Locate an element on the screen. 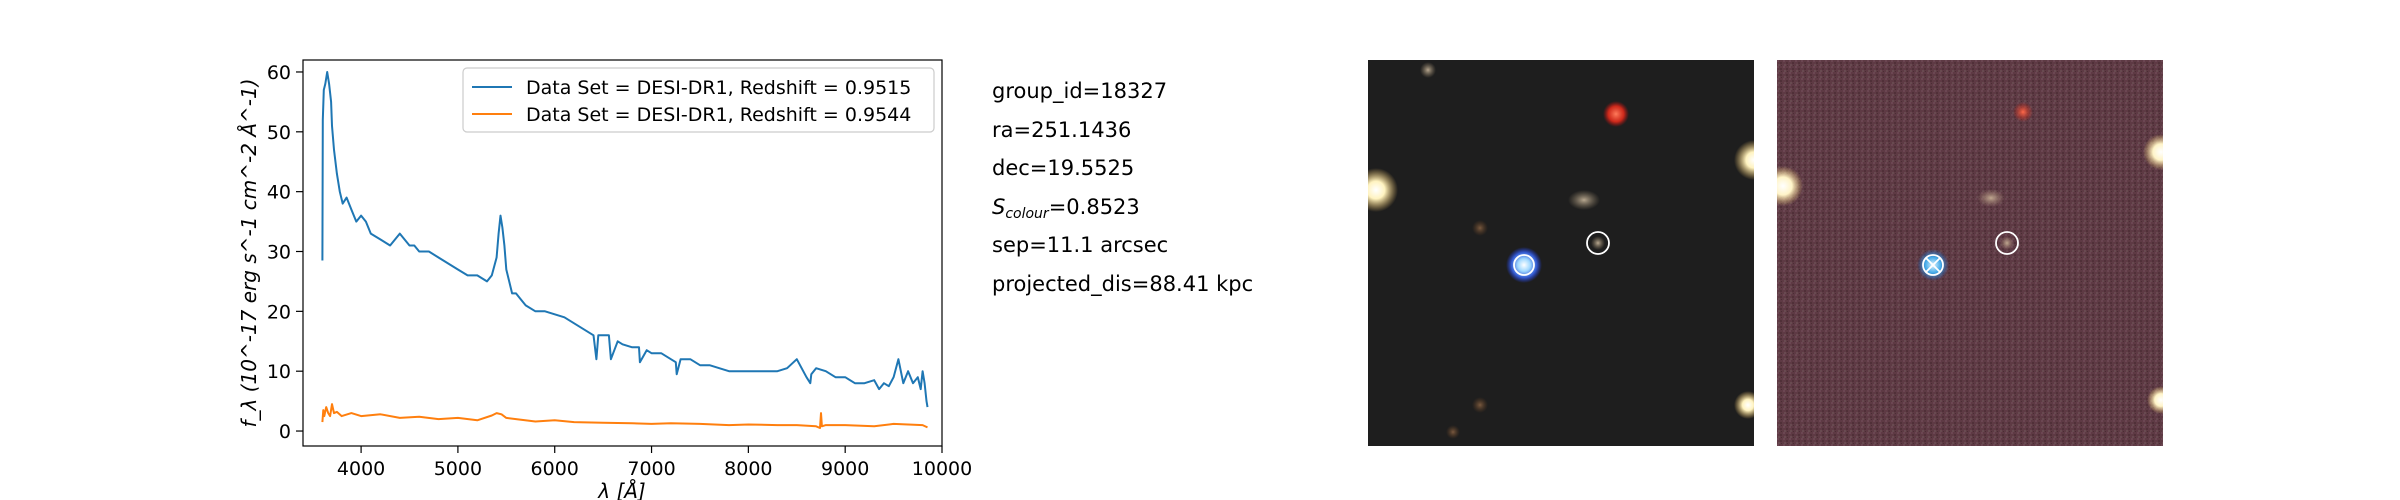 The image size is (2400, 500). s-colour-text: Scolour=0.8523 is located at coordinates (1122, 211).